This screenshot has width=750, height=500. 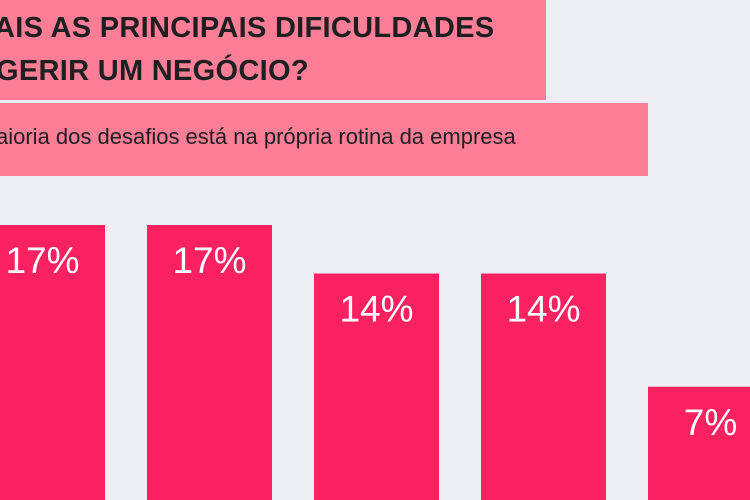 What do you see at coordinates (209, 260) in the screenshot?
I see `bar-label-2: 17%` at bounding box center [209, 260].